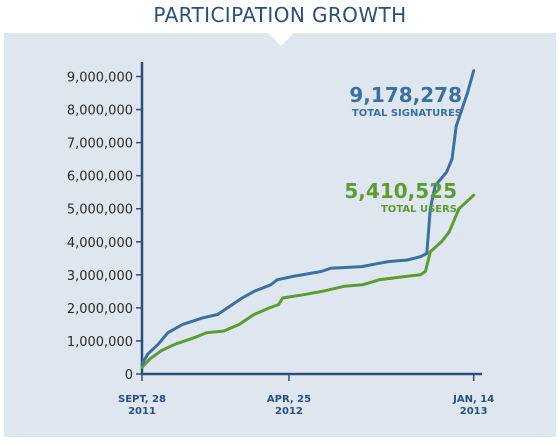  What do you see at coordinates (289, 411) in the screenshot?
I see `x-tick-year: 2012` at bounding box center [289, 411].